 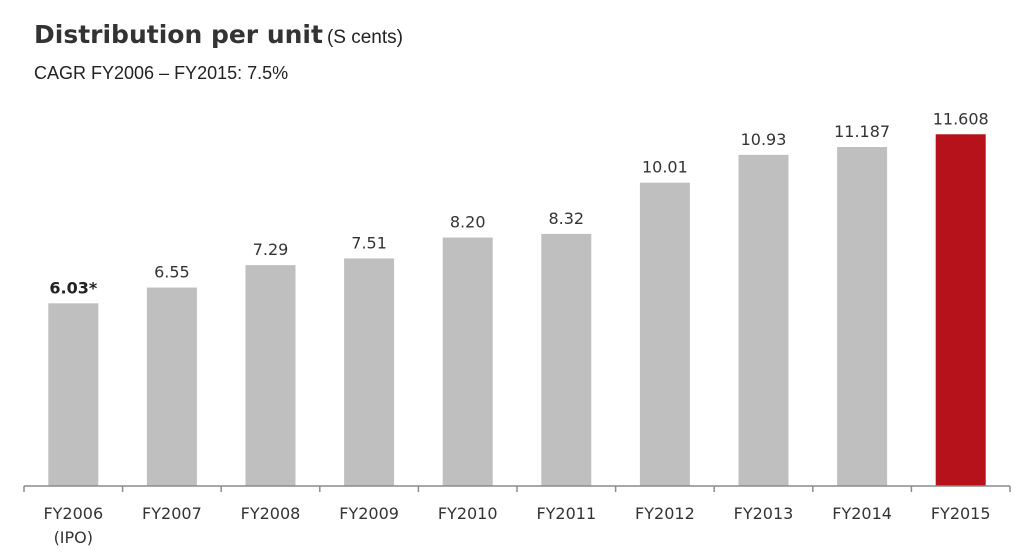 What do you see at coordinates (468, 222) in the screenshot?
I see `value-label-4: 8.20` at bounding box center [468, 222].